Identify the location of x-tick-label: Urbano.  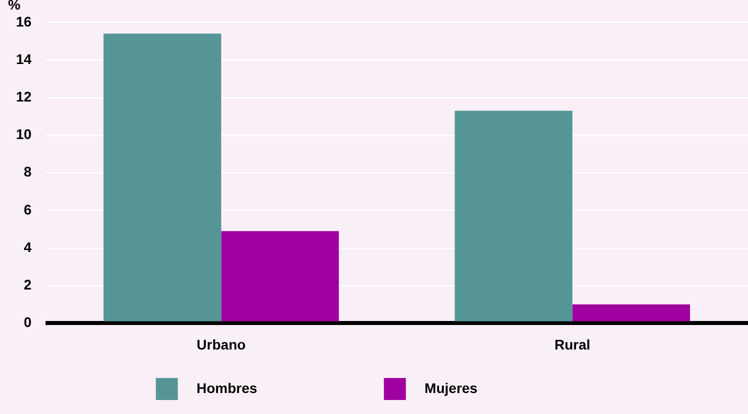
(221, 344).